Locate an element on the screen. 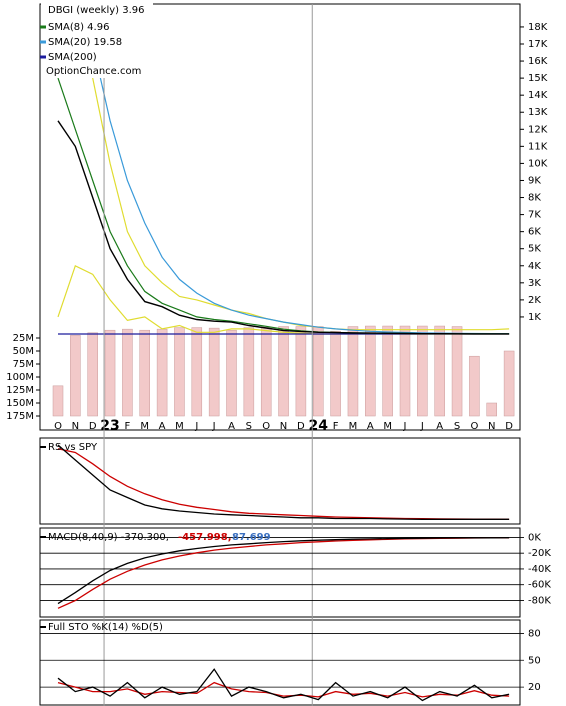 The height and width of the screenshot is (706, 566). y-tick-label: 2K is located at coordinates (534, 300).